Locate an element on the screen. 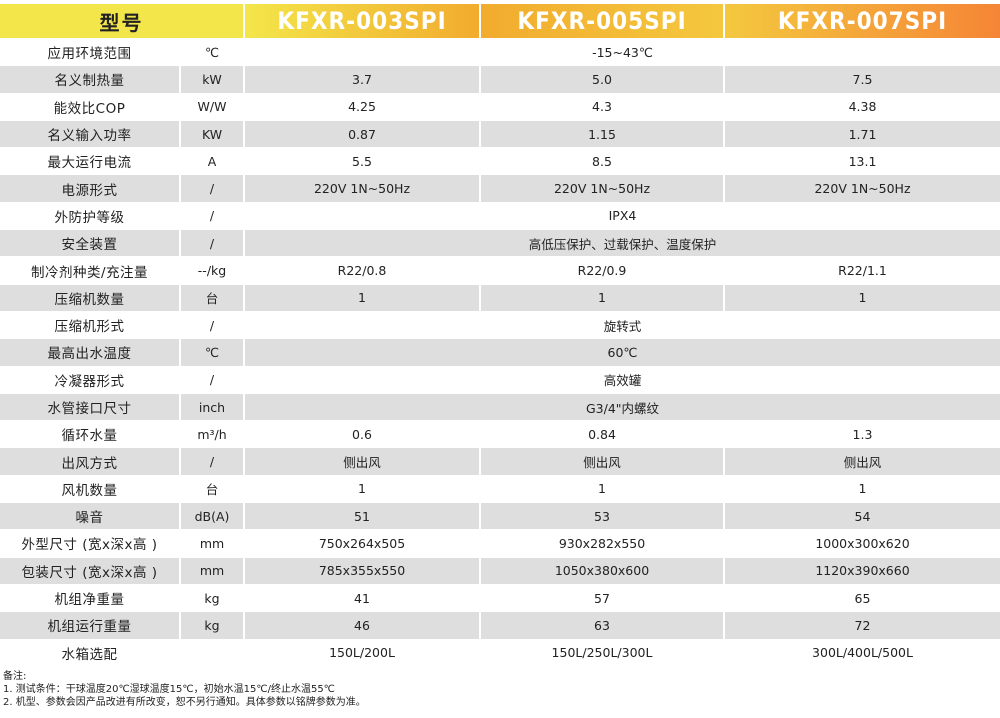  spec-merged-value-cell: 高效罐 is located at coordinates (621, 379).